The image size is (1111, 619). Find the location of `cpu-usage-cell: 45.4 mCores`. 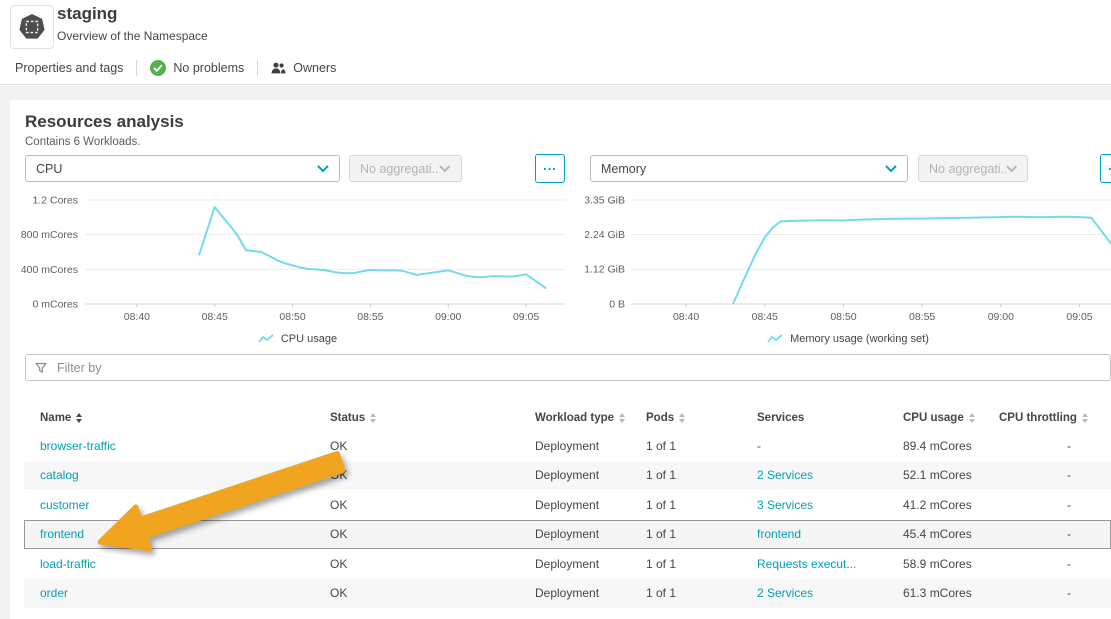

cpu-usage-cell: 45.4 mCores is located at coordinates (937, 534).